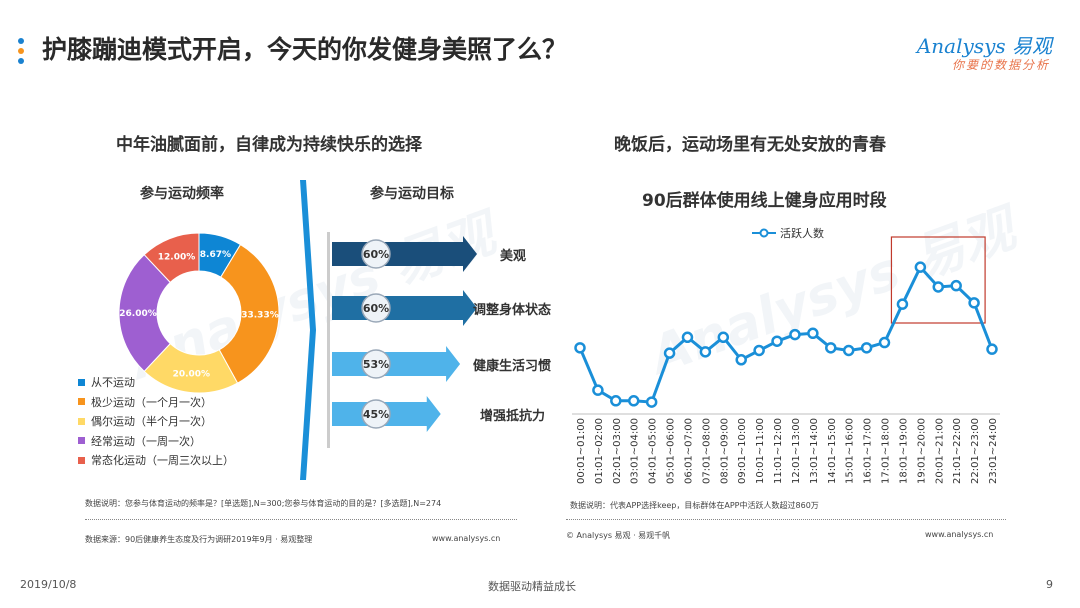 This screenshot has height=608, width=1080. What do you see at coordinates (724, 451) in the screenshot?
I see `x-tick-label: 08:01~09:00` at bounding box center [724, 451].